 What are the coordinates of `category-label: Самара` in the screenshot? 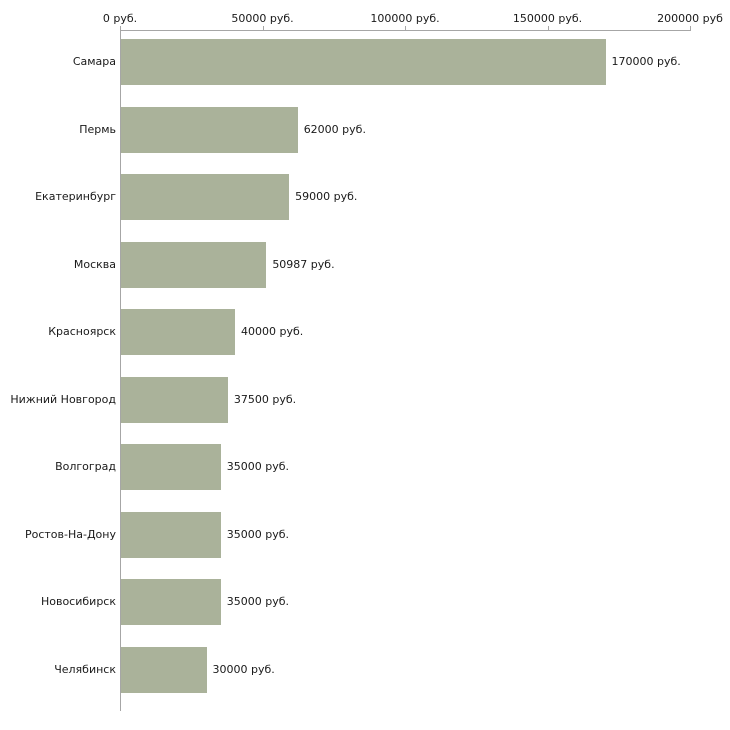 It's located at (94, 61).